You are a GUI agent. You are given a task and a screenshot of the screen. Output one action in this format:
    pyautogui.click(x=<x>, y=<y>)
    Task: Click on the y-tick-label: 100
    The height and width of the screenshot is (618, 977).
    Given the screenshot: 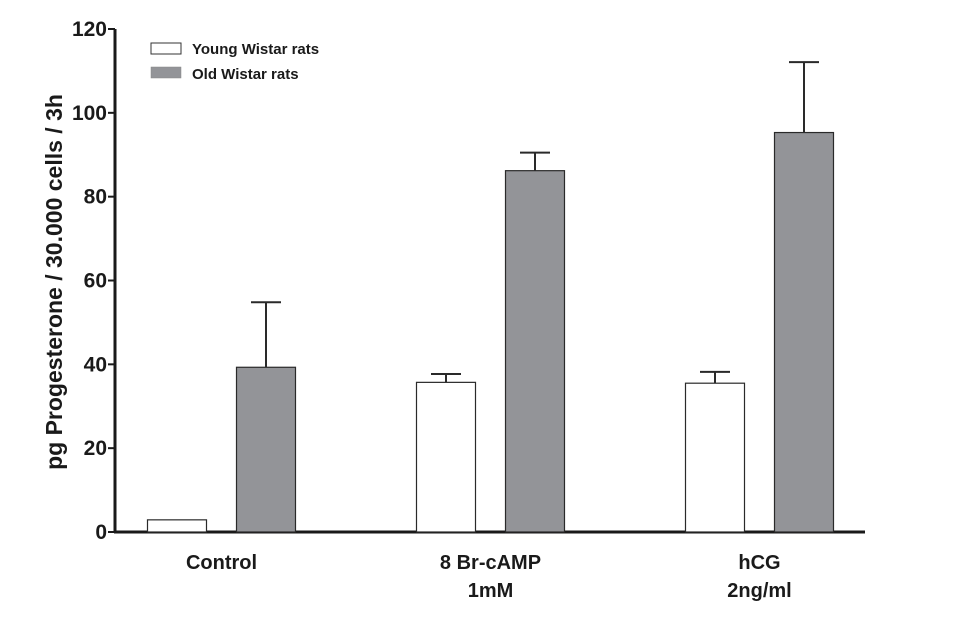 What is the action you would take?
    pyautogui.click(x=89, y=113)
    